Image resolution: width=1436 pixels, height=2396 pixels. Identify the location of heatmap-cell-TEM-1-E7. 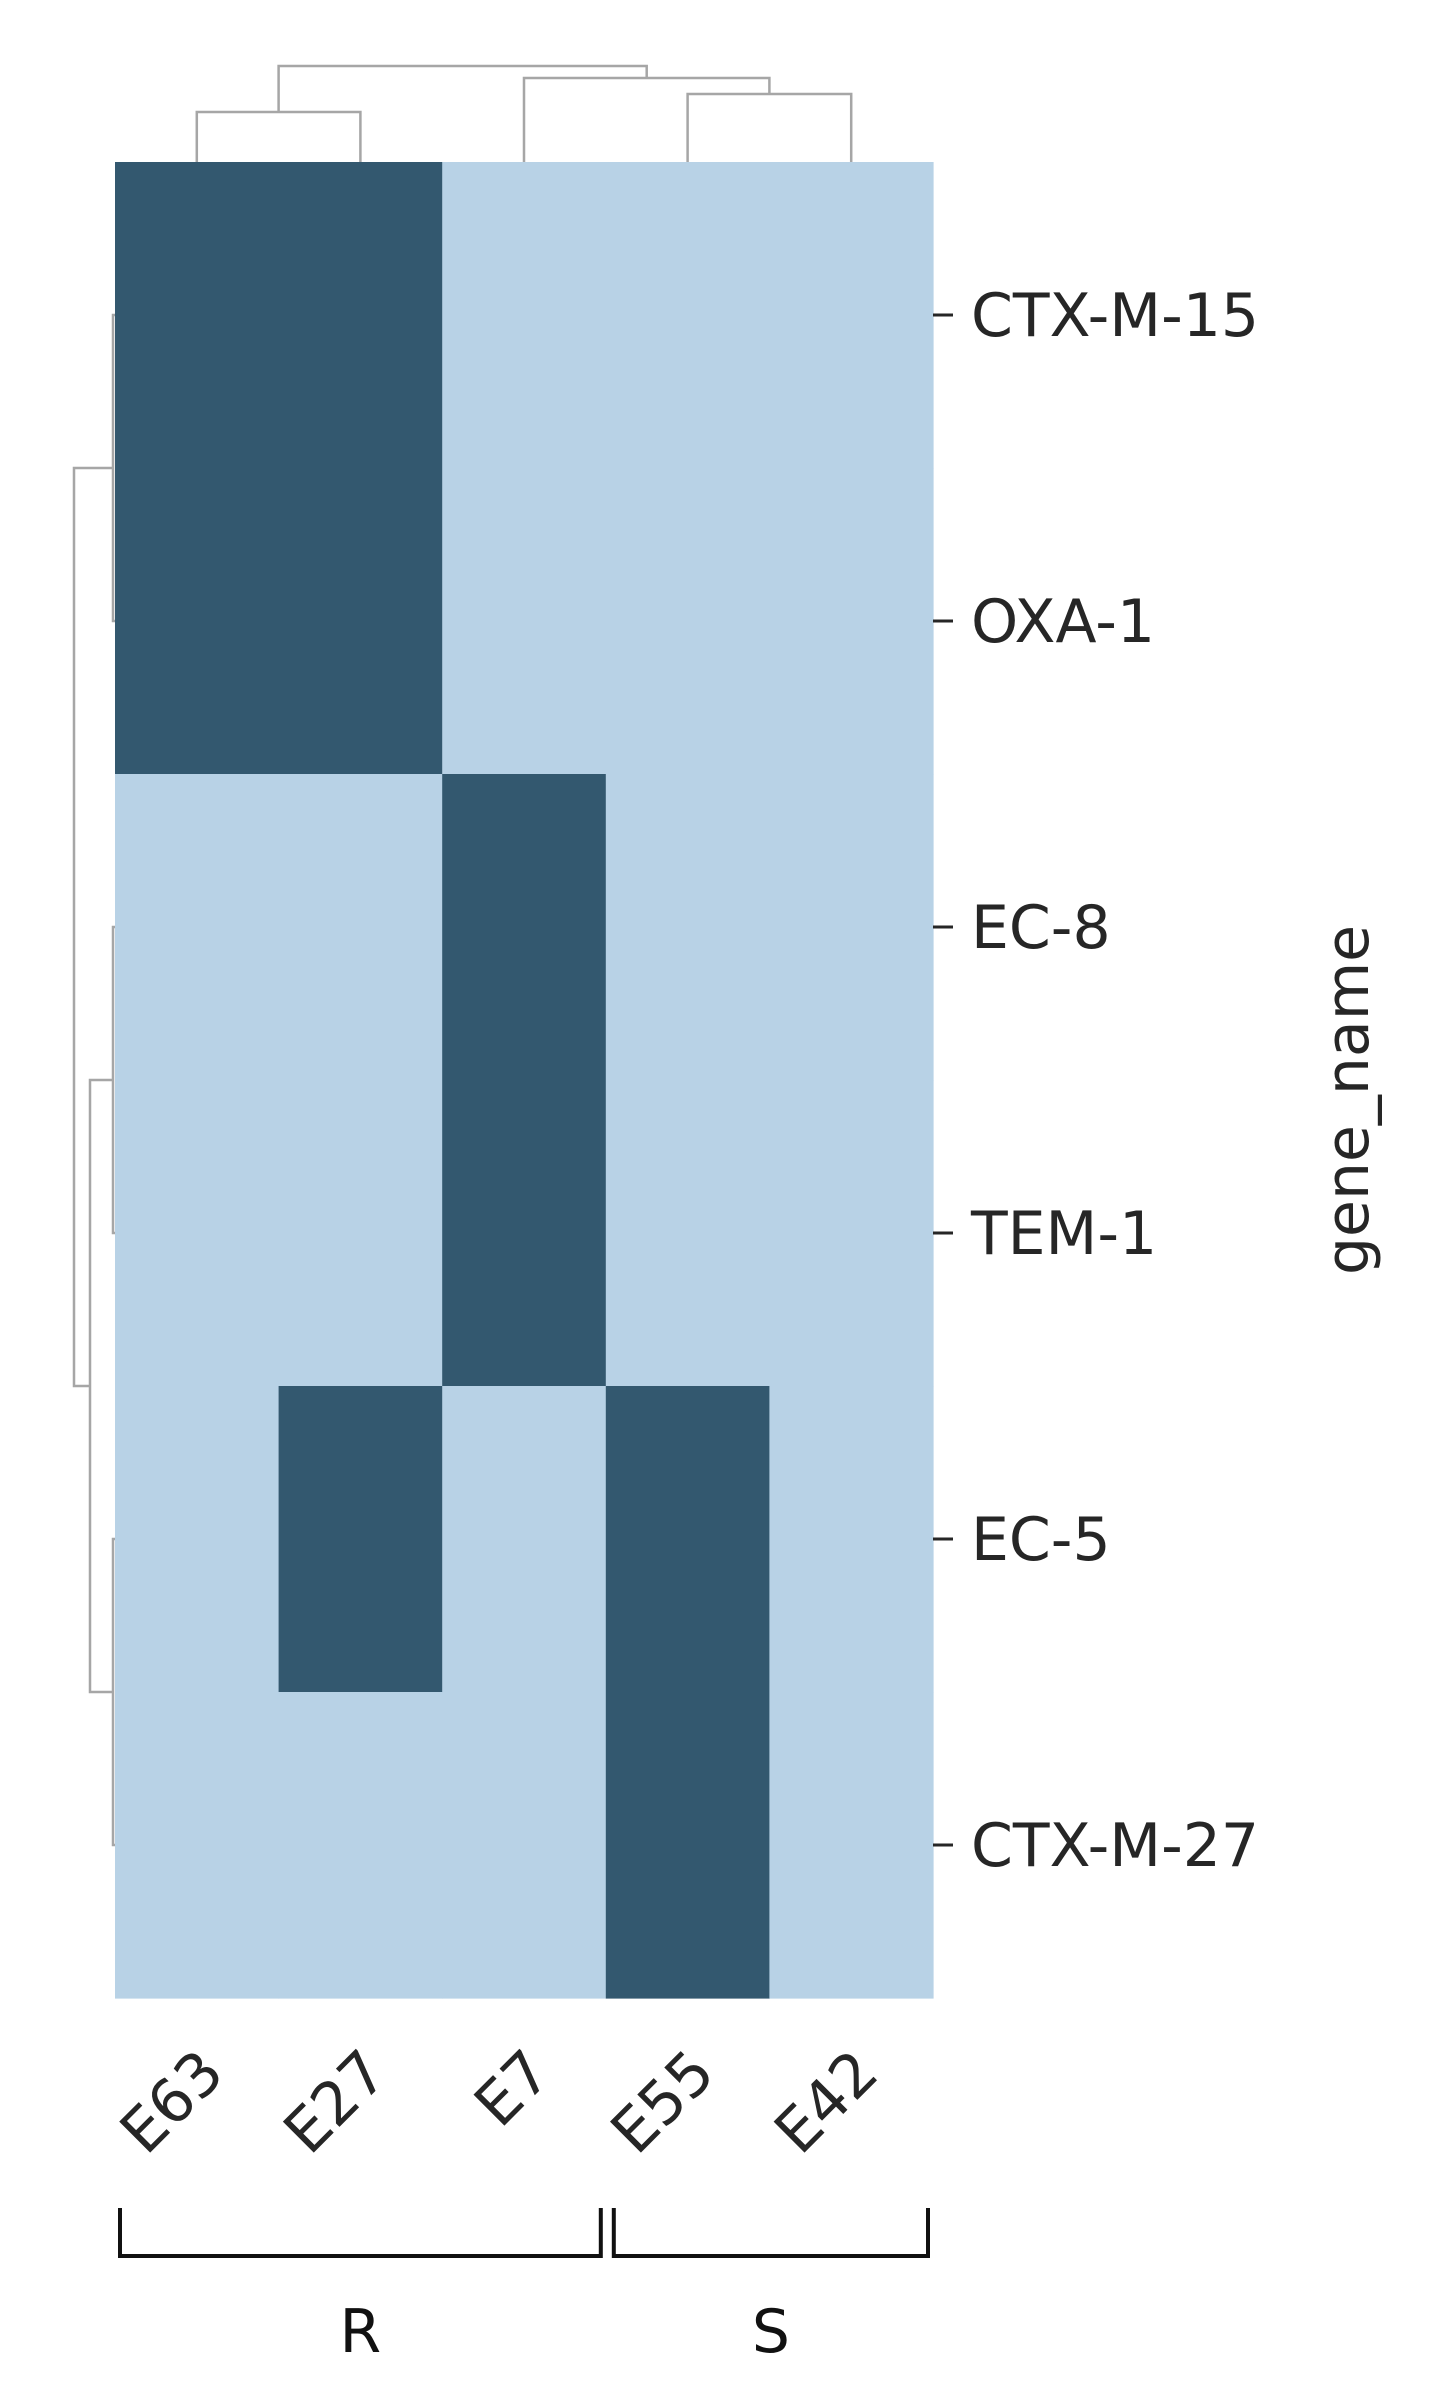
(524, 1233).